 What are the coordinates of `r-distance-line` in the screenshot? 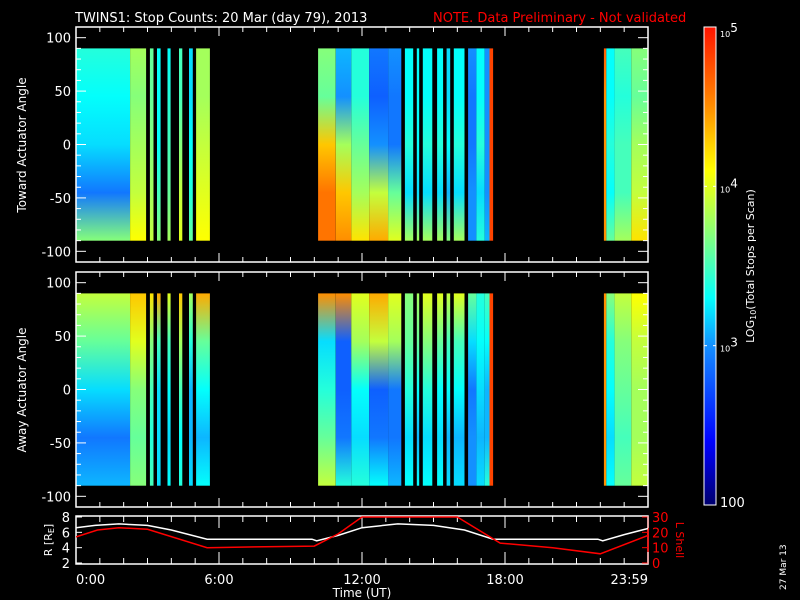 It's located at (362, 532).